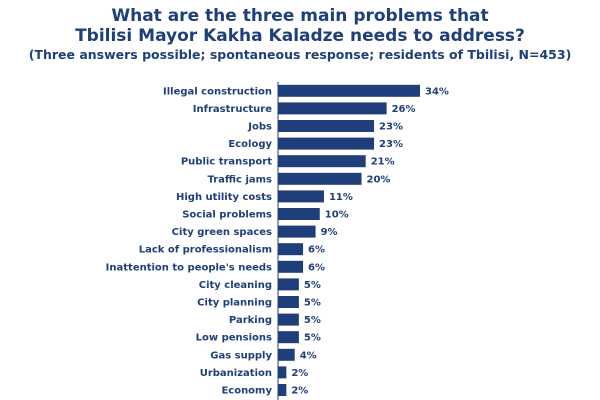  Describe the element at coordinates (250, 320) in the screenshot. I see `category-label: Parking` at that location.